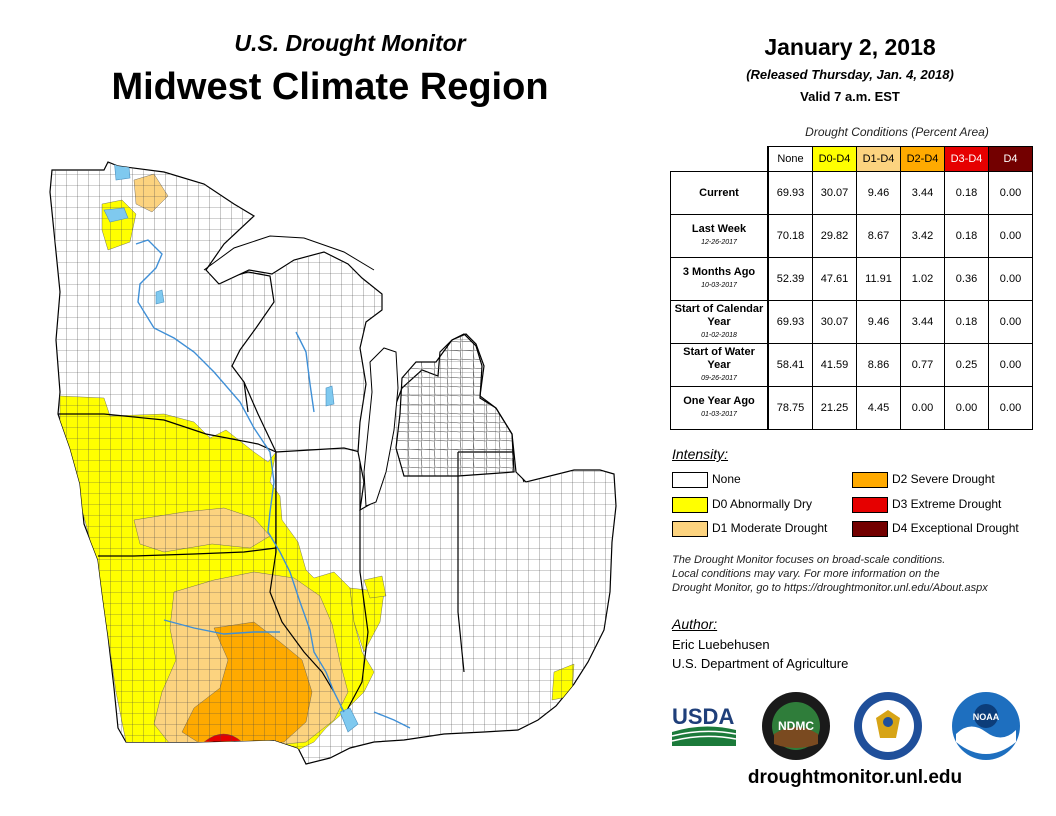 The image size is (1056, 816). I want to click on col-header-d1-d4: D1-D4, so click(878, 159).